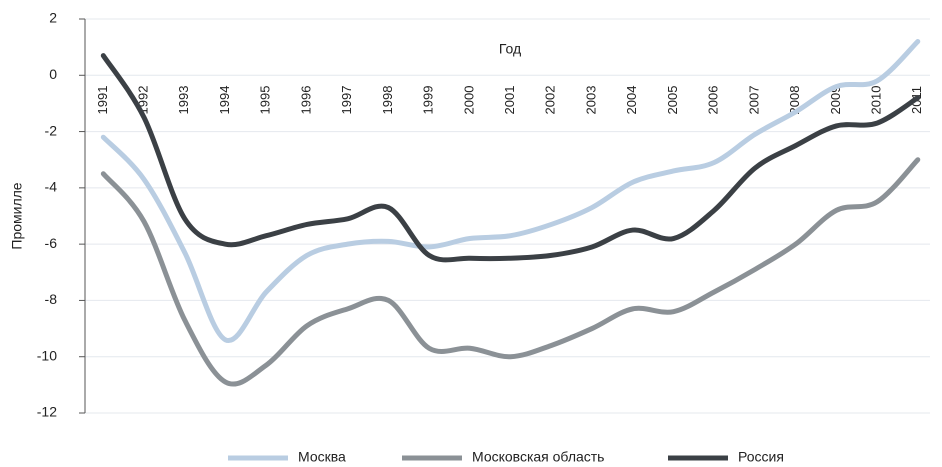 Image resolution: width=942 pixels, height=467 pixels. Describe the element at coordinates (322, 457) in the screenshot. I see `legend-label: Москва` at that location.